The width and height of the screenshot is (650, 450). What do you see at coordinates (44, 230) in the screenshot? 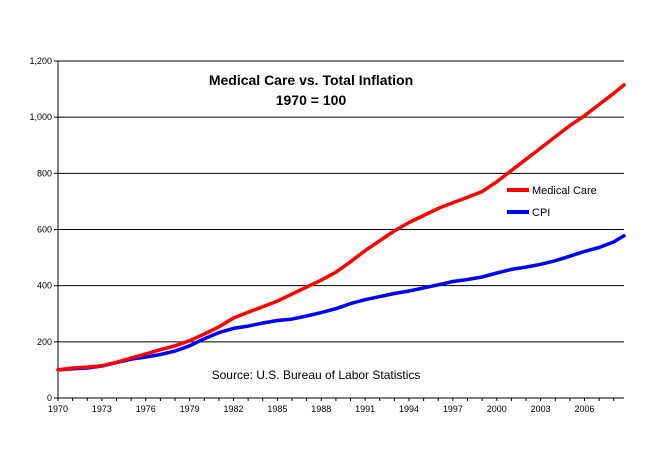
I see `y-tick-label: 600` at bounding box center [44, 230].